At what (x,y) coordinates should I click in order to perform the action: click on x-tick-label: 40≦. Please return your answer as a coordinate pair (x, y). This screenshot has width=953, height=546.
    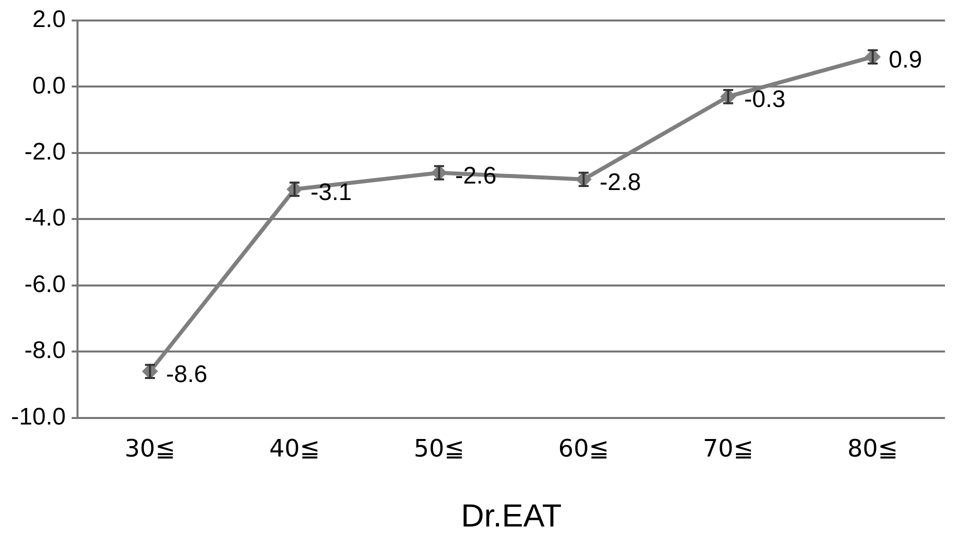
    Looking at the image, I should click on (294, 448).